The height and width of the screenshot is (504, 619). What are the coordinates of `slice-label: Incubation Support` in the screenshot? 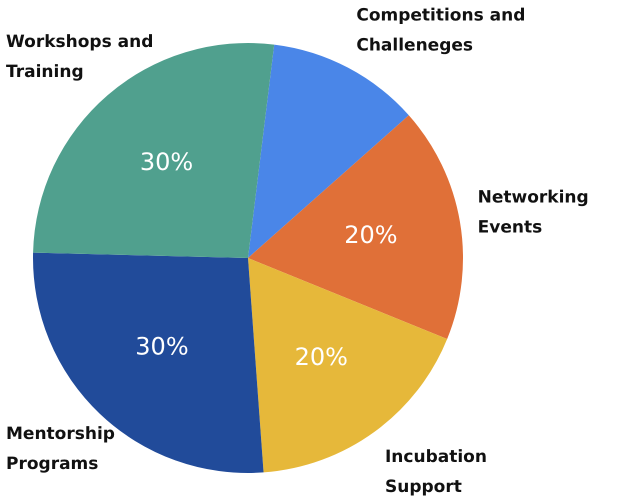 It's located at (435, 471).